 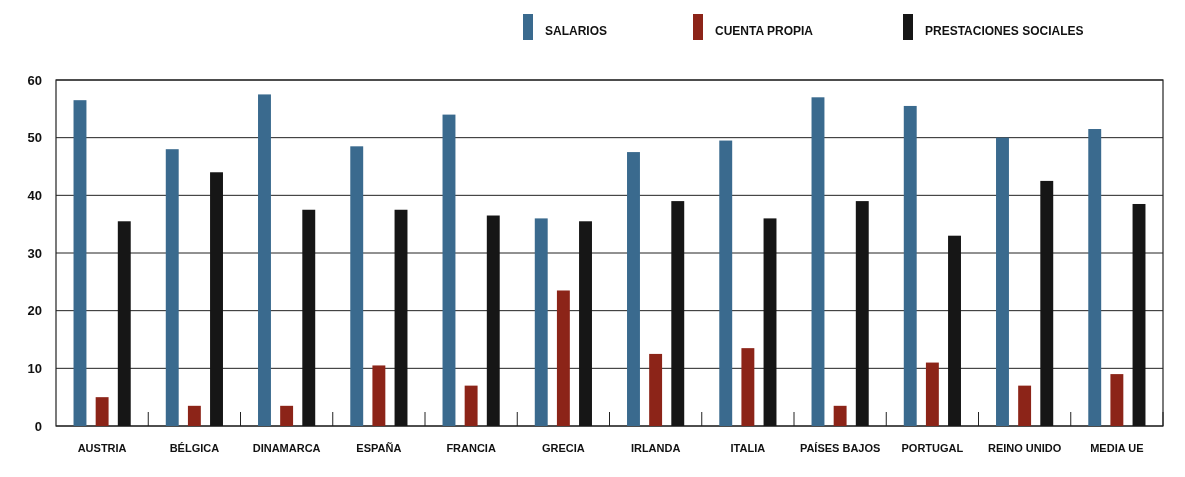 What do you see at coordinates (34, 138) in the screenshot?
I see `y-tick-label: 50` at bounding box center [34, 138].